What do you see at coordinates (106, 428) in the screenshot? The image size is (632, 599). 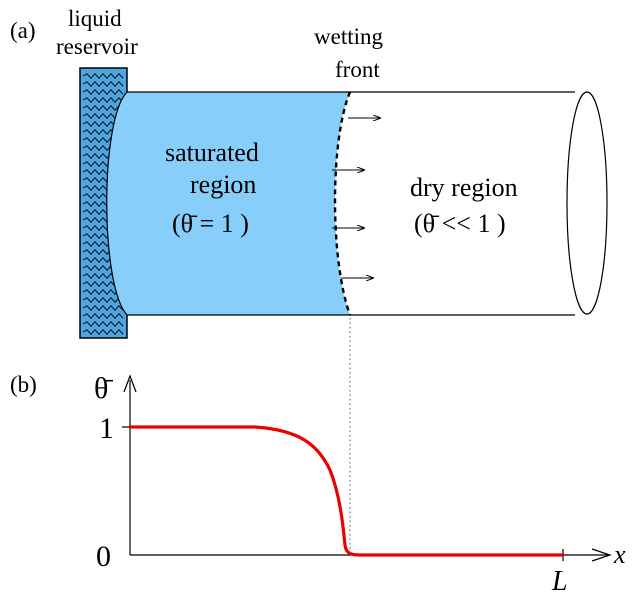 I see `y-tick-1-label: 1` at bounding box center [106, 428].